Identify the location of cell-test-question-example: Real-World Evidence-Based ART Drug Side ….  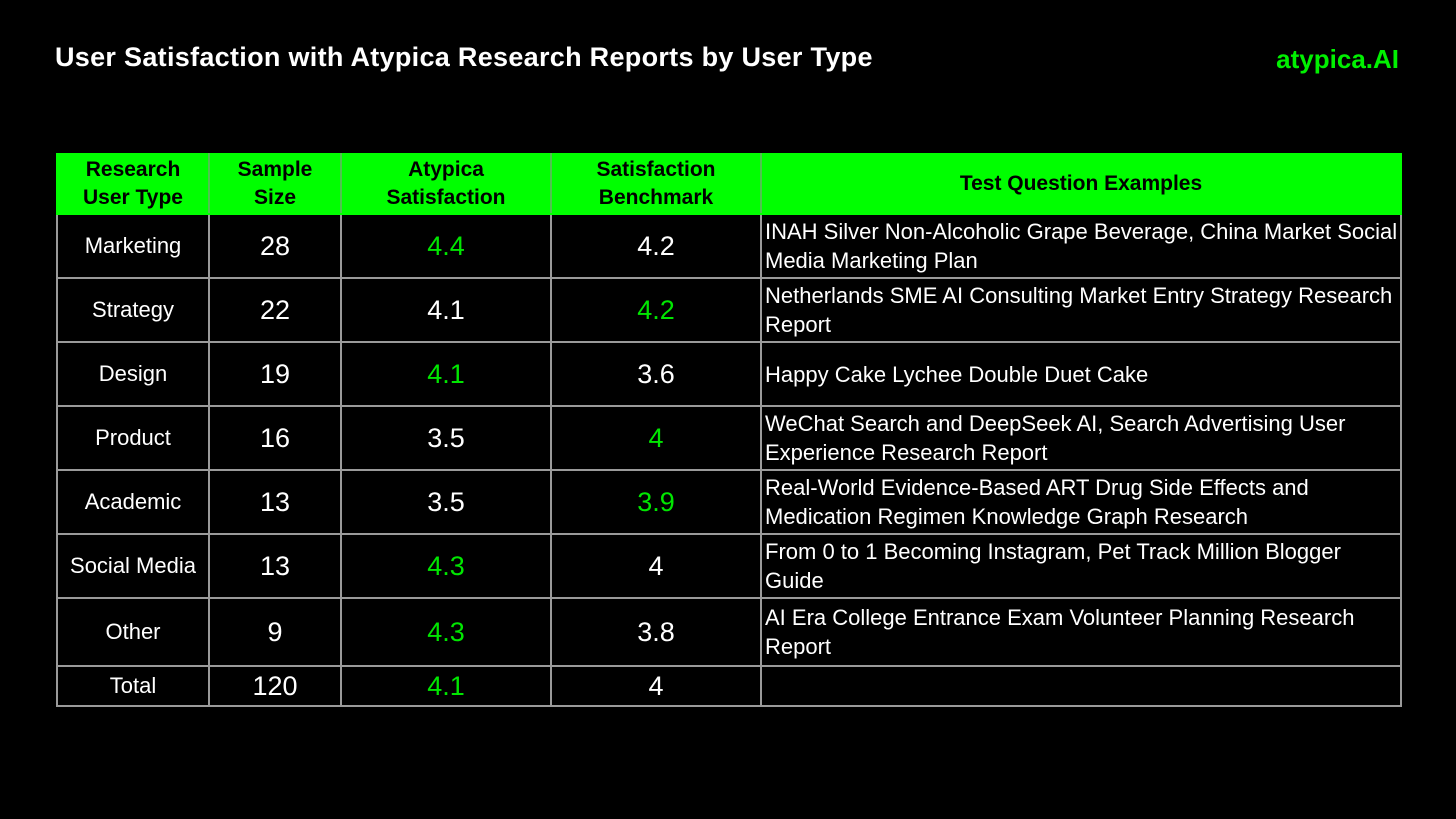
(1081, 502).